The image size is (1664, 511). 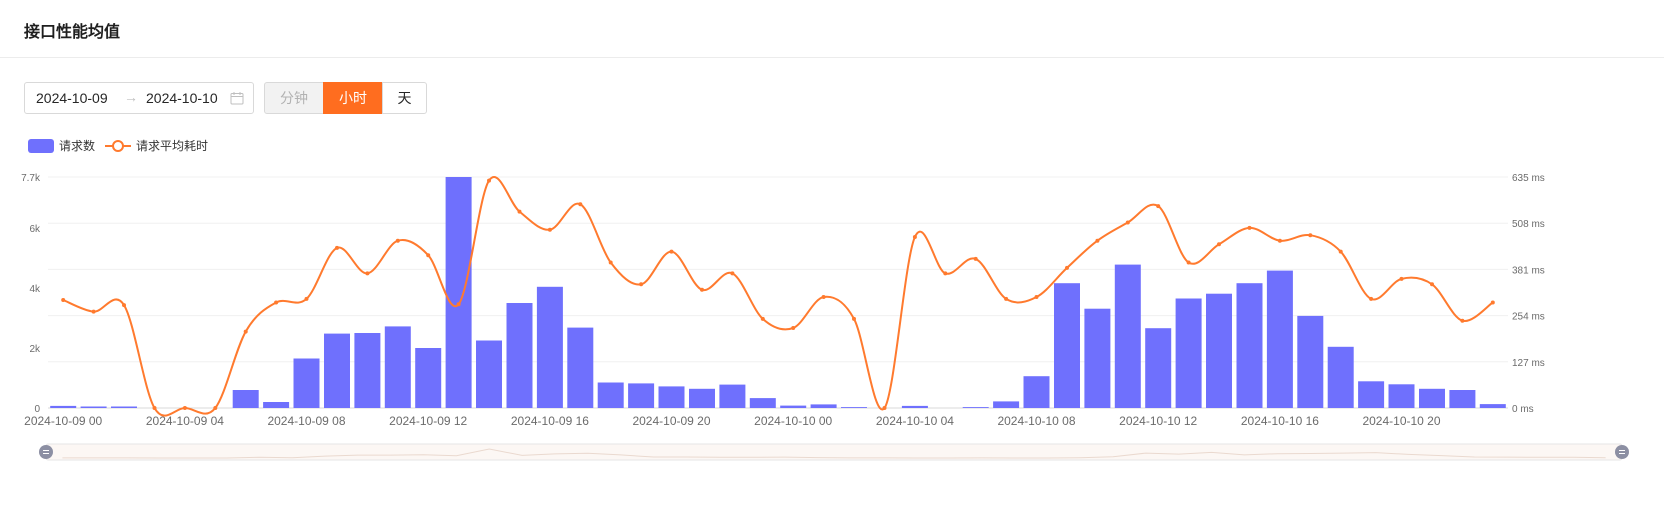 I want to click on date-range-end: 2024-10-10, so click(x=182, y=98).